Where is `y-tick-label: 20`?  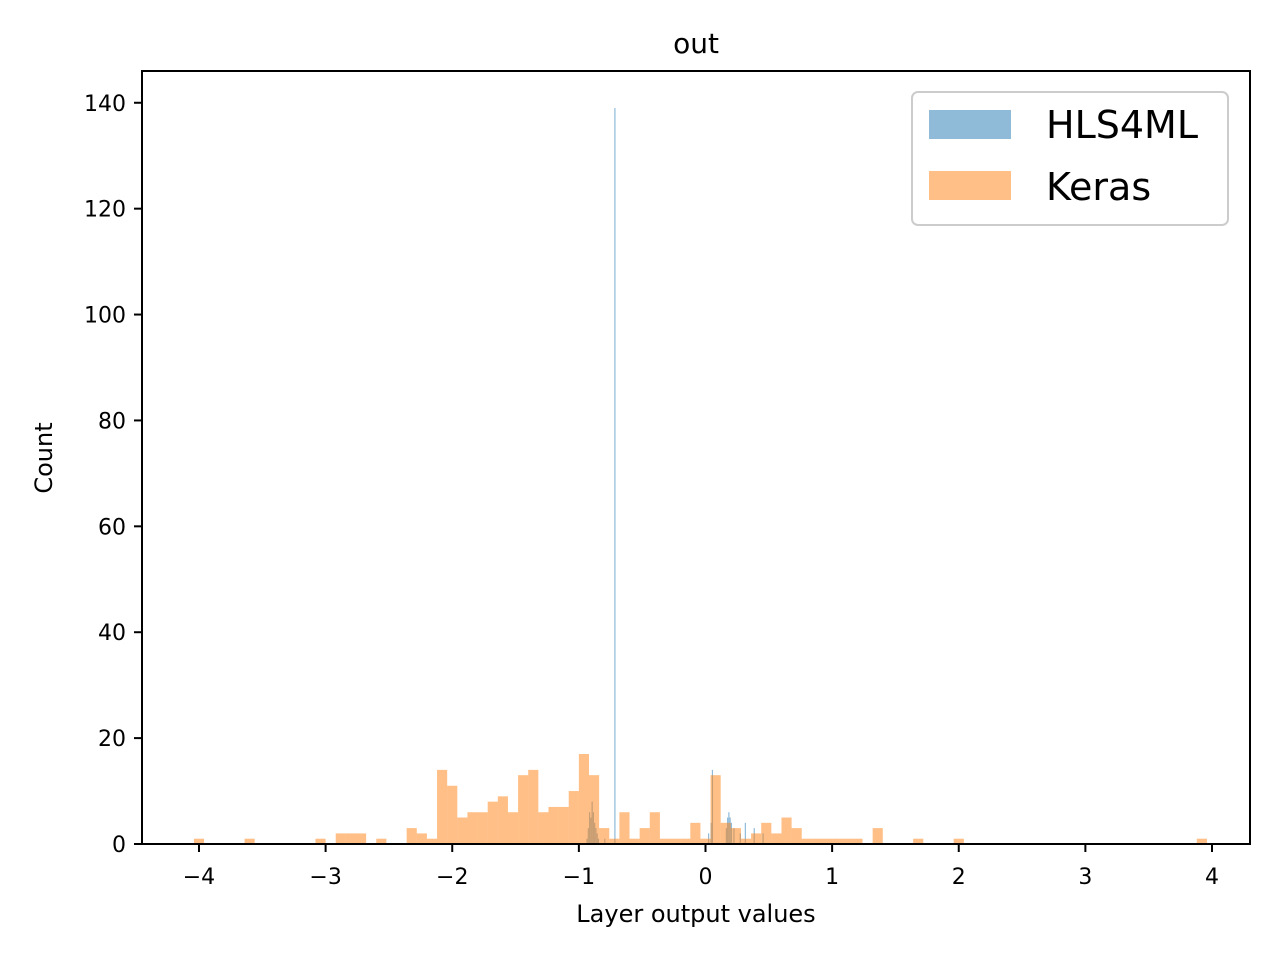
y-tick-label: 20 is located at coordinates (112, 739).